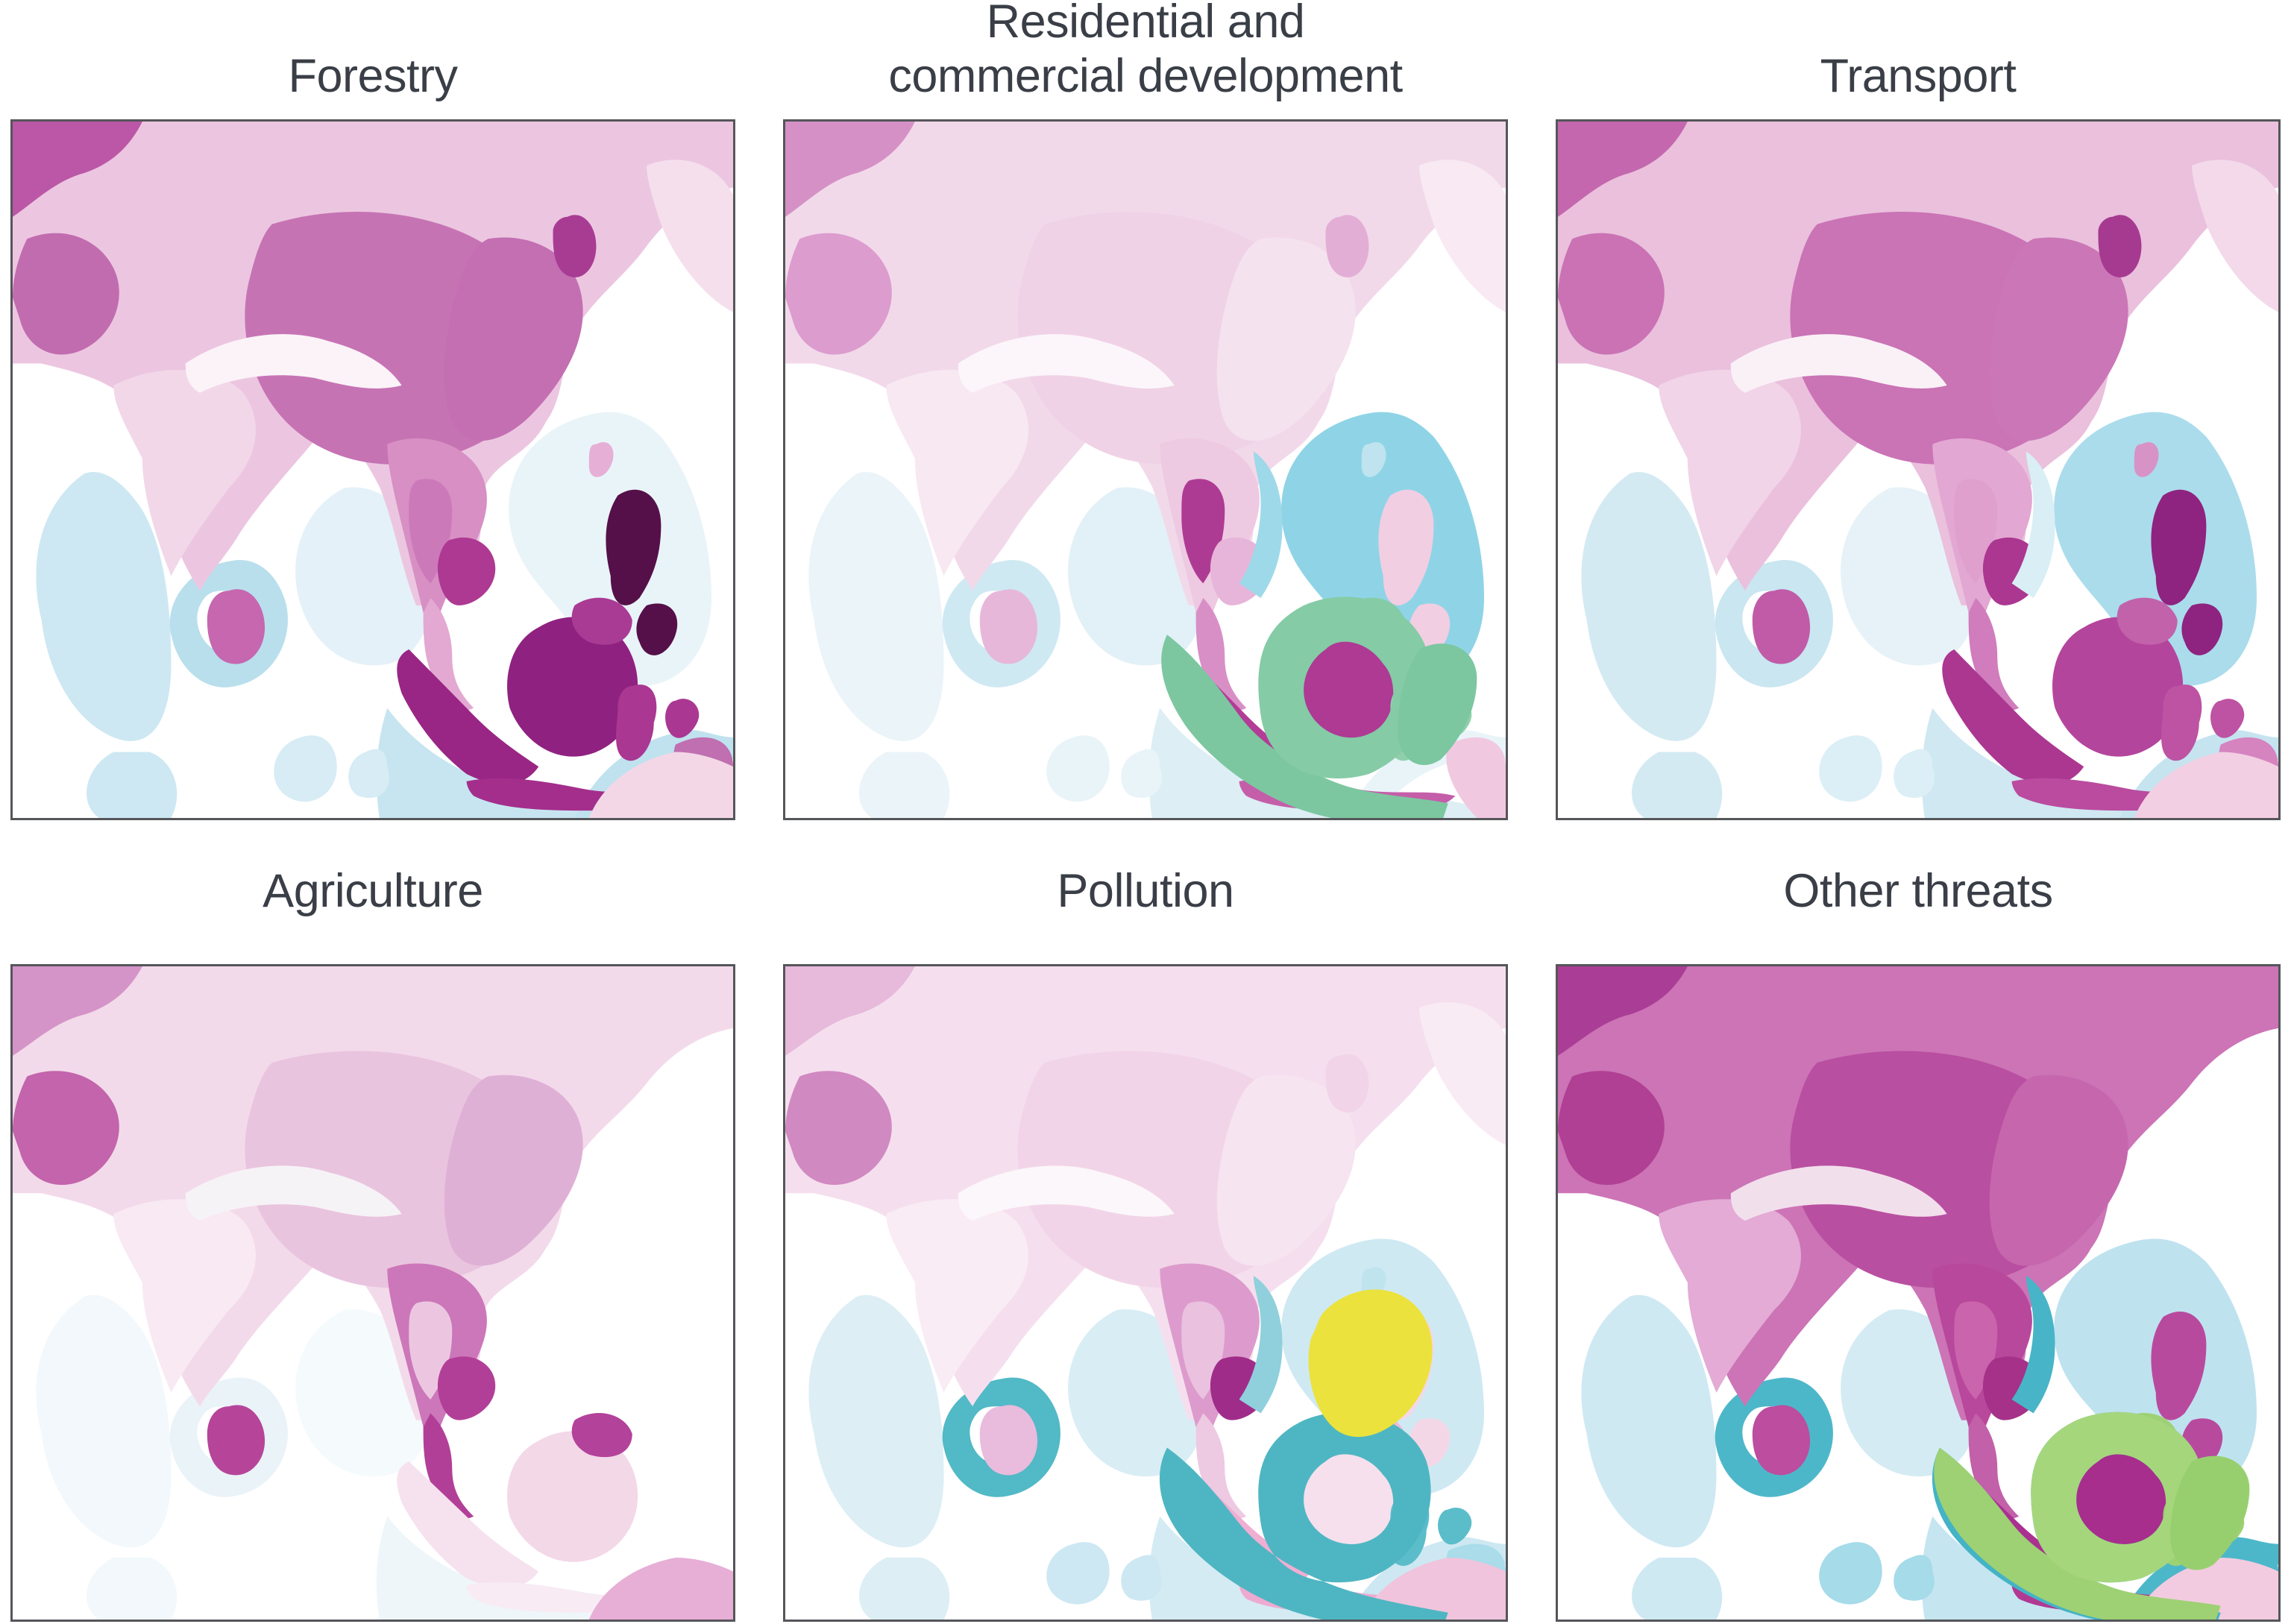 Image resolution: width=2291 pixels, height=1624 pixels. I want to click on region-pollution-yellow-zone, so click(1370, 1363).